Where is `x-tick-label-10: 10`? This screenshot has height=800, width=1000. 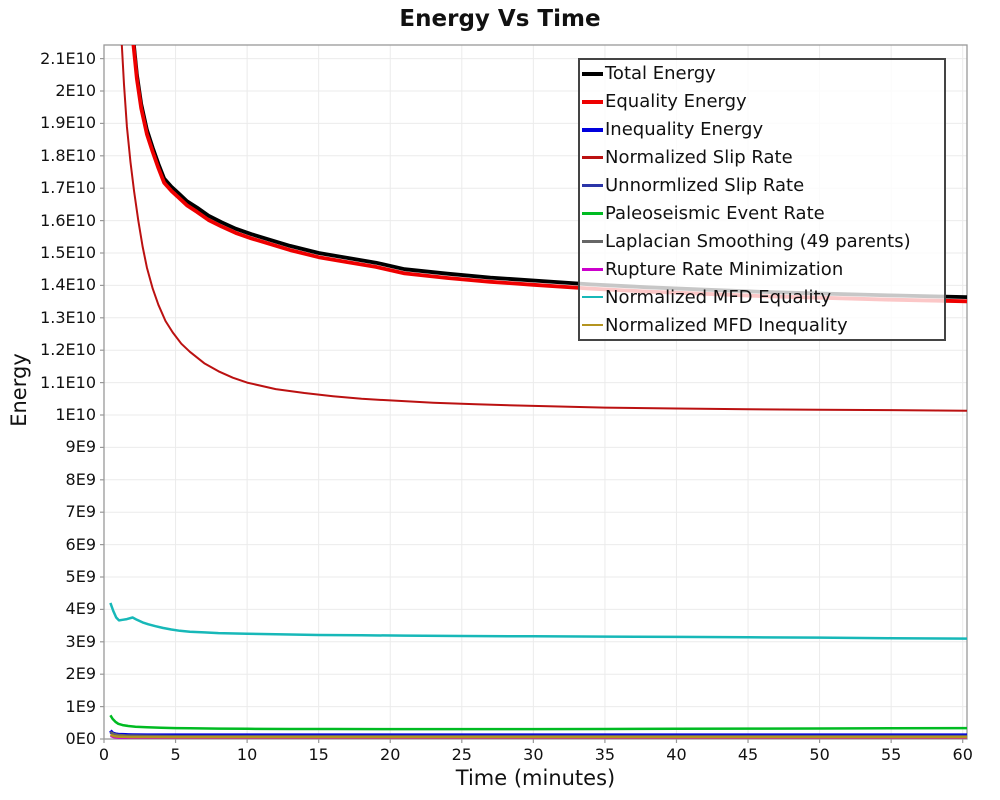
x-tick-label-10: 10 is located at coordinates (247, 754).